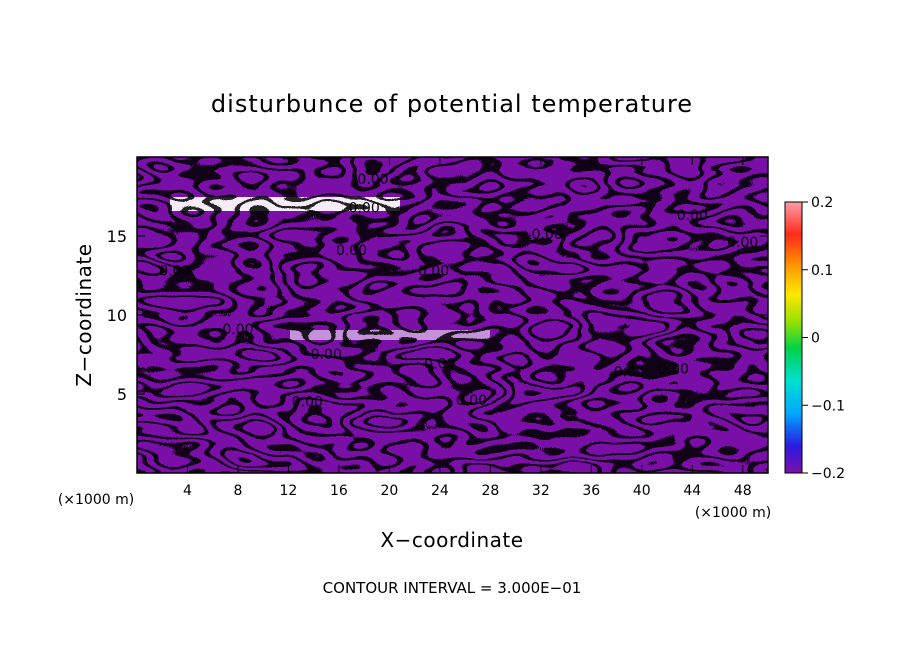 This screenshot has height=658, width=904. Describe the element at coordinates (452, 104) in the screenshot. I see `chart-title: disturbunce of potential temperature` at that location.